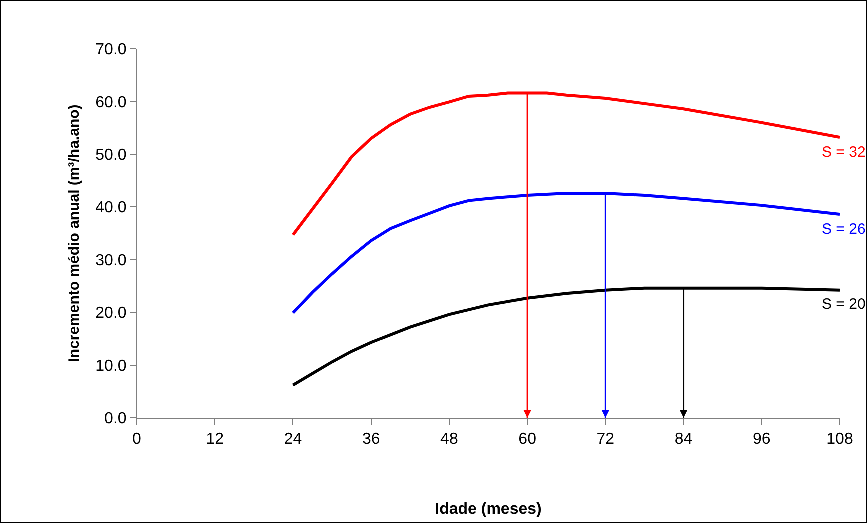 This screenshot has height=523, width=867. Describe the element at coordinates (488, 509) in the screenshot. I see `x-axis-title: Idade (meses)` at that location.